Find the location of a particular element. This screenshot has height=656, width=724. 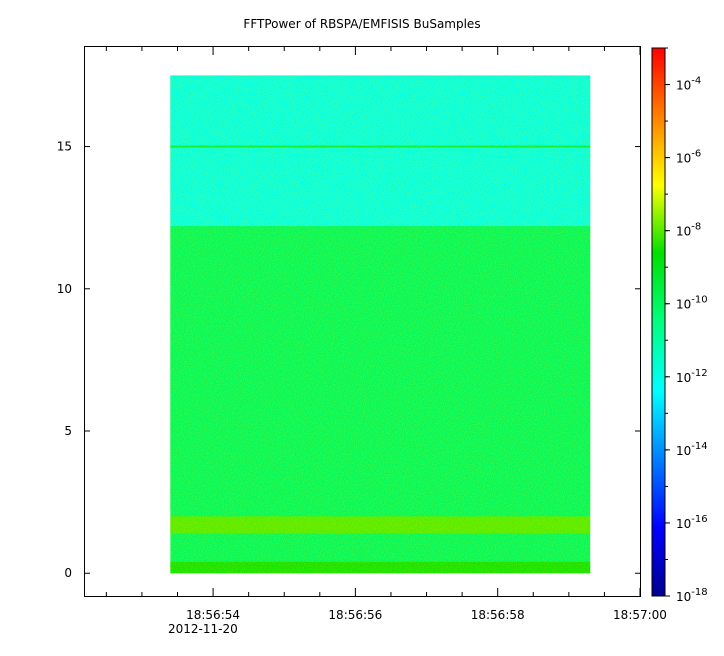

colorbar is located at coordinates (658, 322).